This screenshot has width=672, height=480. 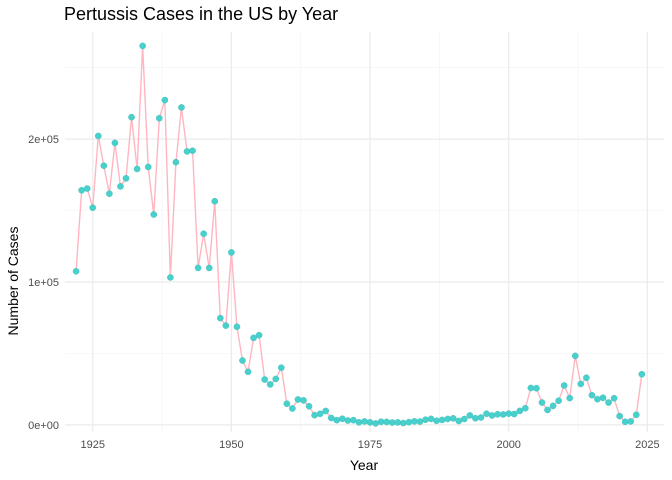 What do you see at coordinates (43, 140) in the screenshot?
I see `y-tick-label: 2e+05` at bounding box center [43, 140].